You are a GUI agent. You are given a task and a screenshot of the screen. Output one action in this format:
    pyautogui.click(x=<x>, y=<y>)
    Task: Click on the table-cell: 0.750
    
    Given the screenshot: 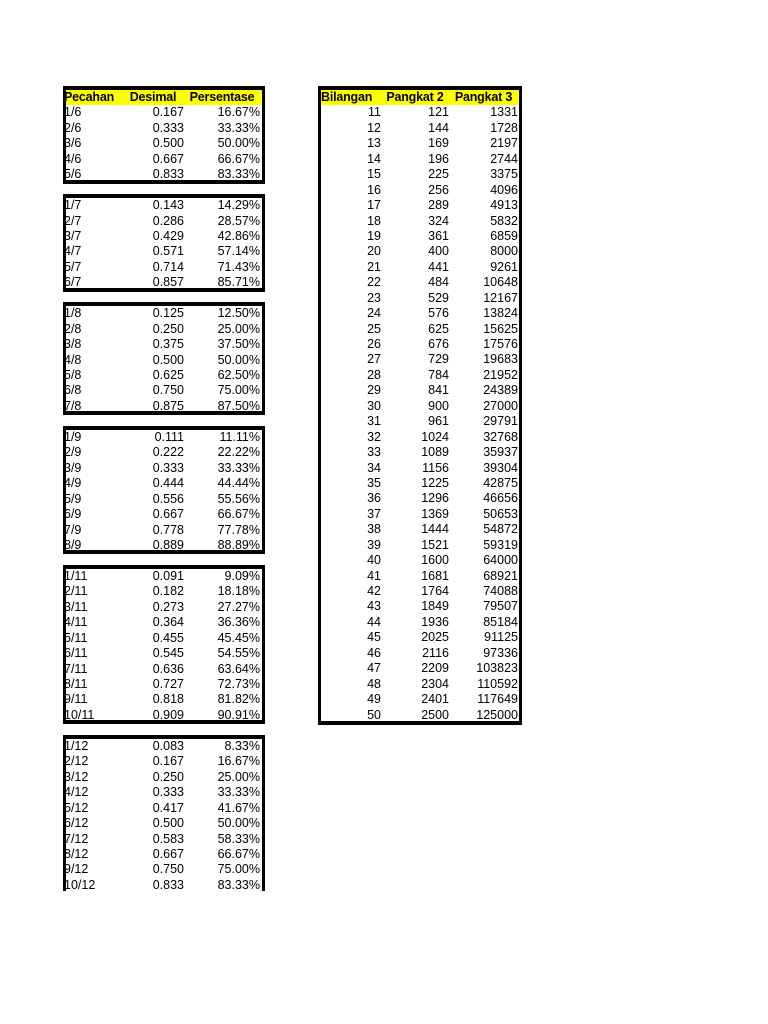 What is the action you would take?
    pyautogui.click(x=168, y=390)
    